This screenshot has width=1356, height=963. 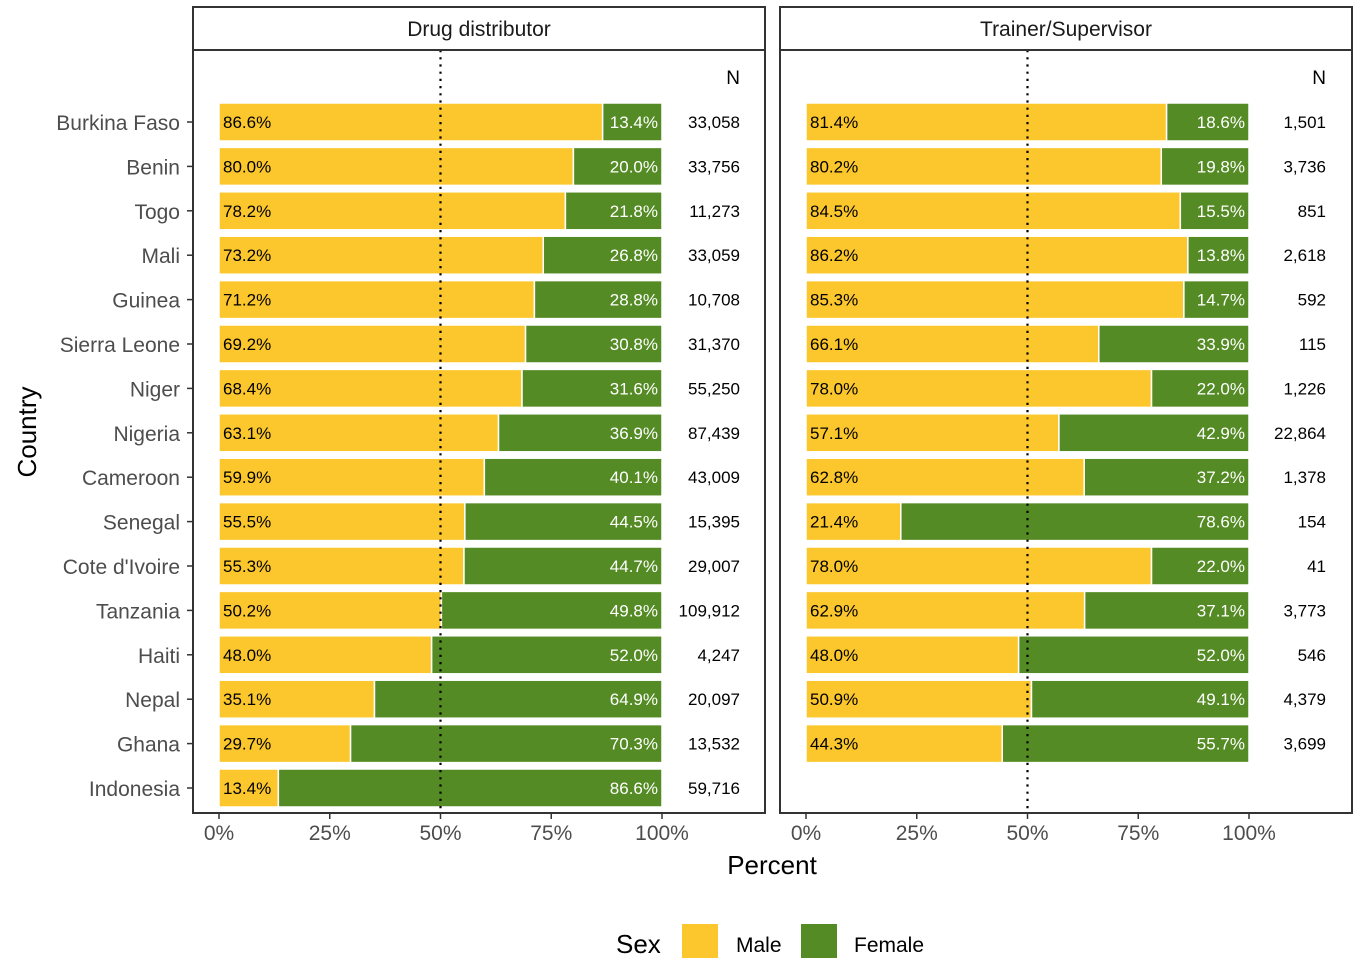 I want to click on facet-strip-title: Trainer/Supervisor, so click(x=1066, y=29).